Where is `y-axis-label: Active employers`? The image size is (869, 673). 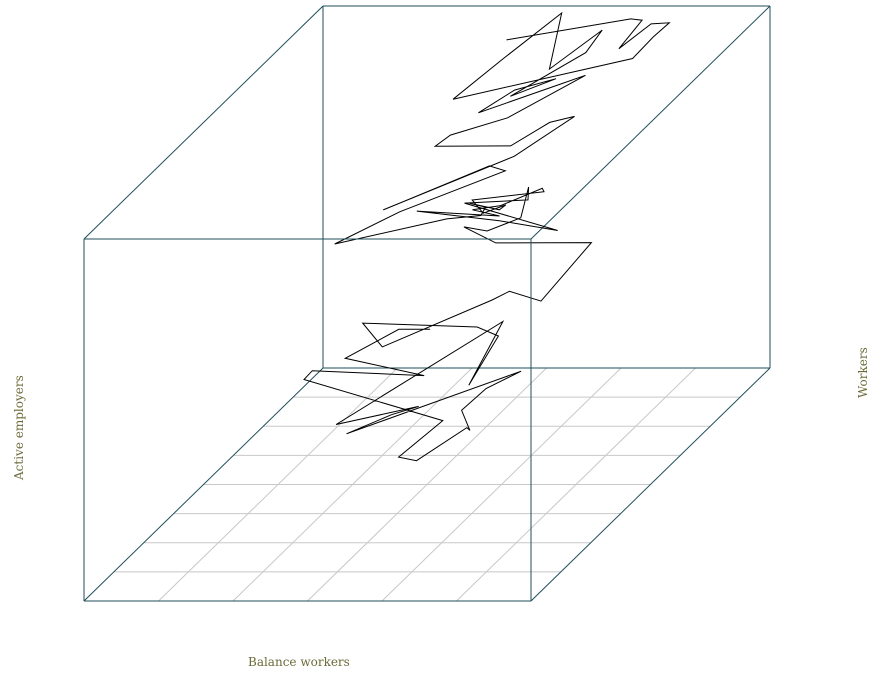 y-axis-label: Active employers is located at coordinates (19, 427).